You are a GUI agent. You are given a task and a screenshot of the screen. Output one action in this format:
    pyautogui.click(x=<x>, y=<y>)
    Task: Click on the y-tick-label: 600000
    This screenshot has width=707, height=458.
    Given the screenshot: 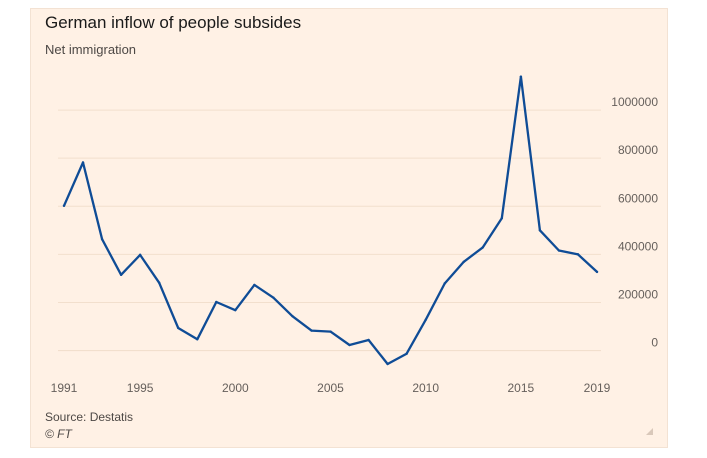 What is the action you would take?
    pyautogui.click(x=638, y=198)
    